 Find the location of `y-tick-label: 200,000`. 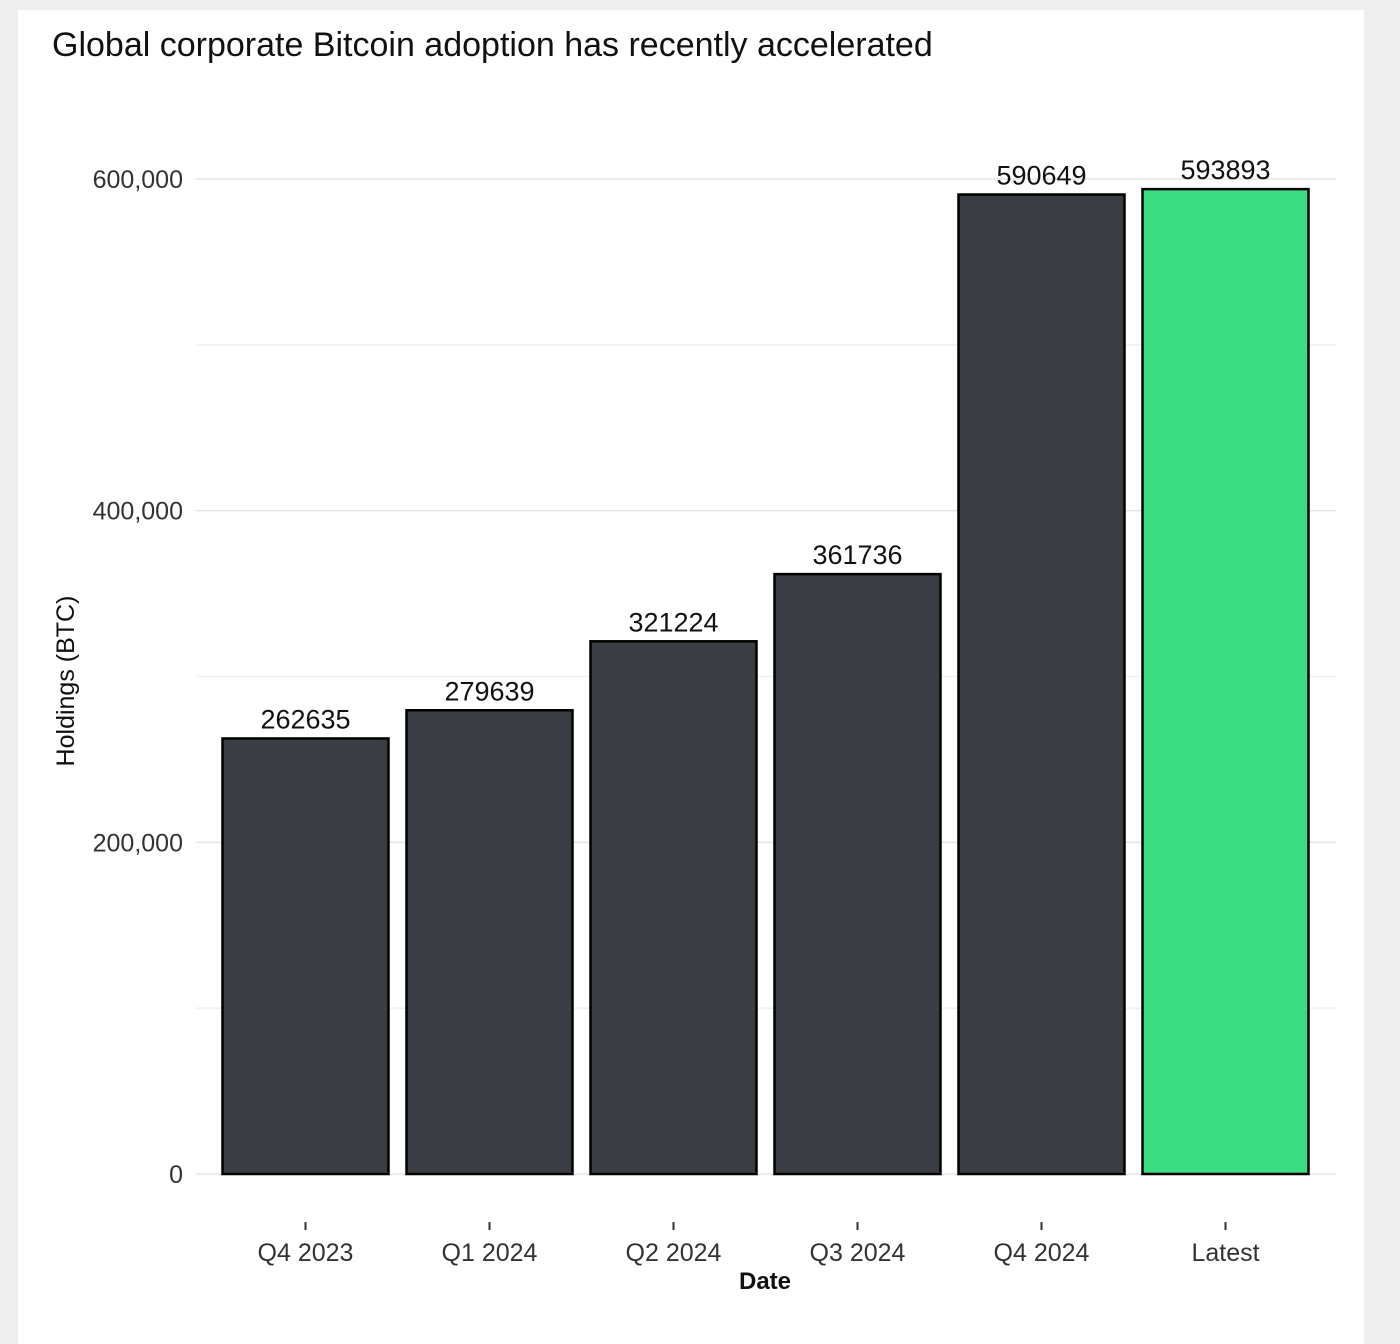

y-tick-label: 200,000 is located at coordinates (138, 843).